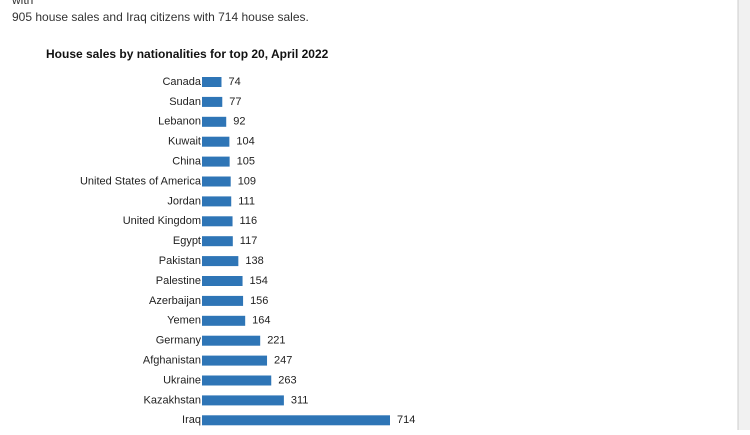 The image size is (750, 435). I want to click on category-label: Jordan, so click(184, 201).